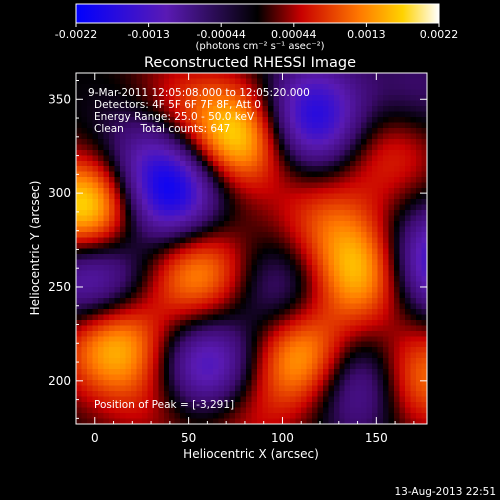 The width and height of the screenshot is (500, 500). I want to click on colorbar-unit-label: (photons cm⁻² s⁻¹ asec⁻²), so click(259, 46).